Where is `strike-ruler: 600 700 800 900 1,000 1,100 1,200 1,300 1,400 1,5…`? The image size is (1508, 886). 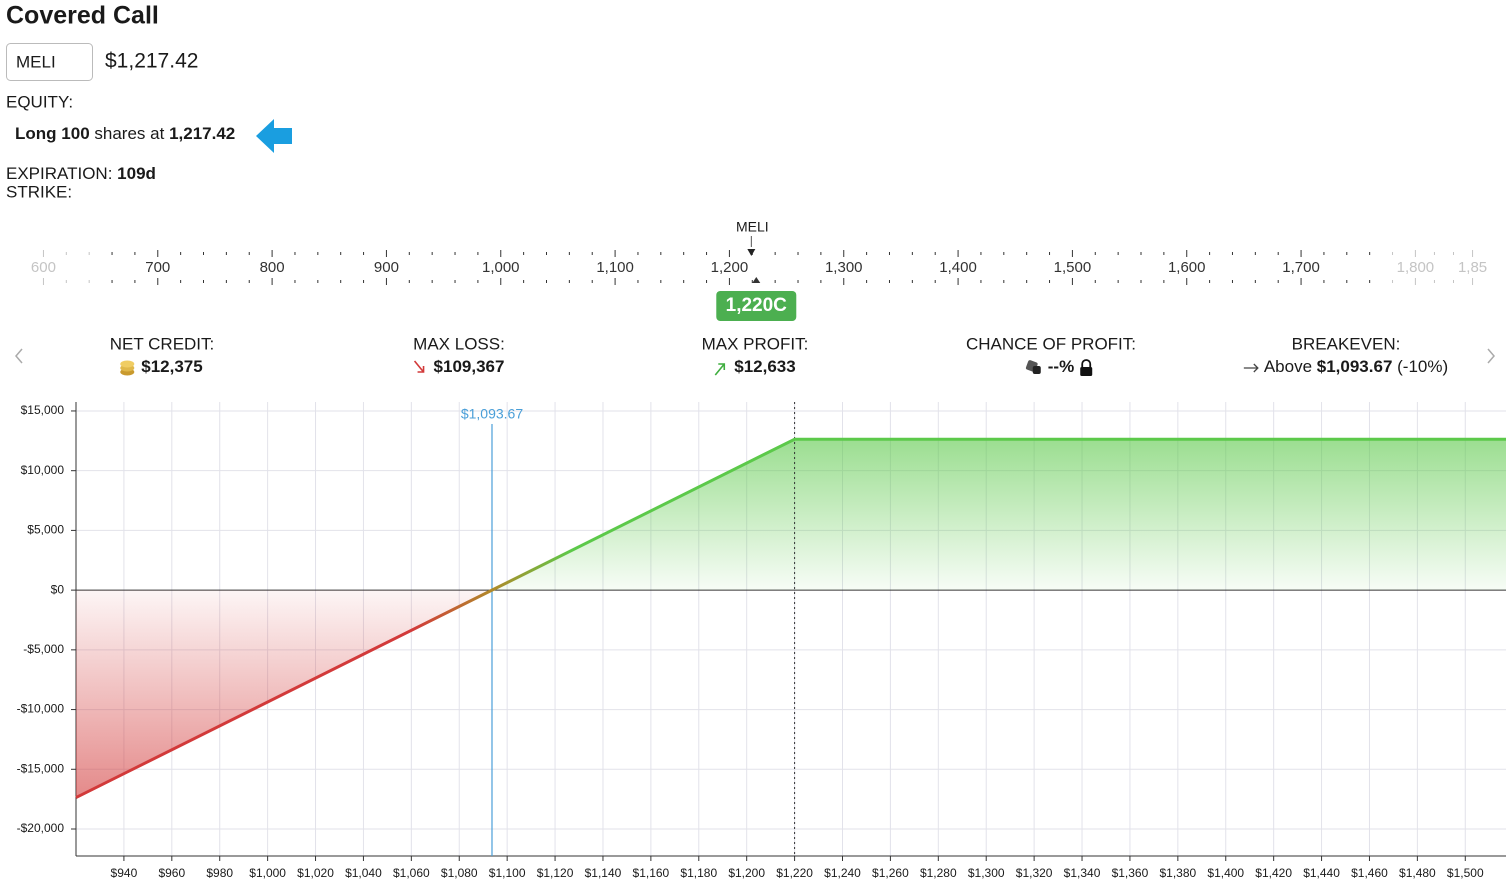
strike-ruler: 600 700 800 900 1,000 1,100 1,200 1,300 1,400 1,5… is located at coordinates (754, 270).